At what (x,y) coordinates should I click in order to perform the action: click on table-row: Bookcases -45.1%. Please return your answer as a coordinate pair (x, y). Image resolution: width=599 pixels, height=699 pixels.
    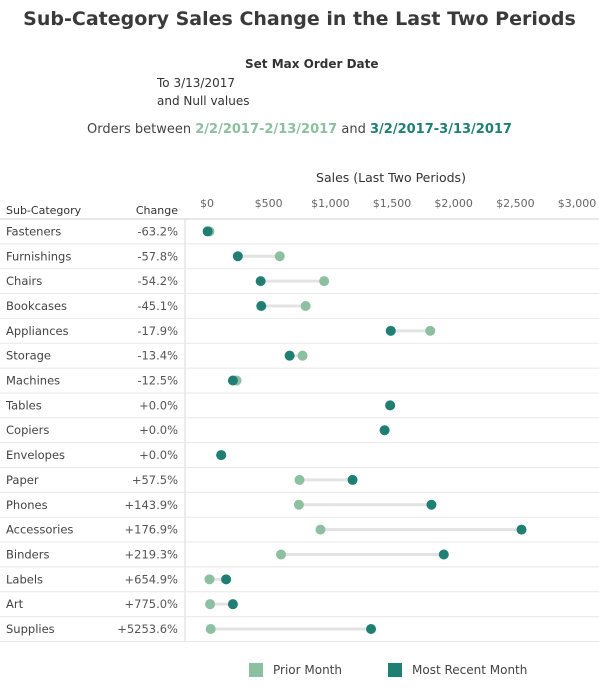
    Looking at the image, I should click on (299, 309).